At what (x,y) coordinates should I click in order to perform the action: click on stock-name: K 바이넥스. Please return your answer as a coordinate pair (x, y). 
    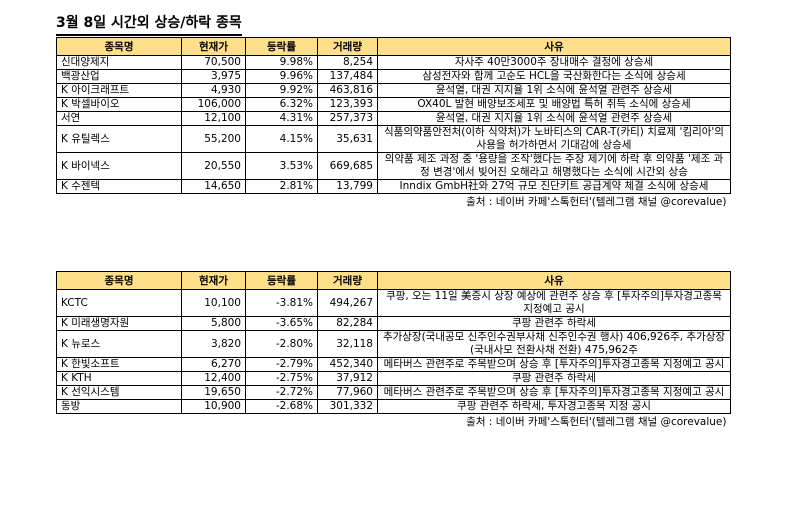
    Looking at the image, I should click on (119, 166).